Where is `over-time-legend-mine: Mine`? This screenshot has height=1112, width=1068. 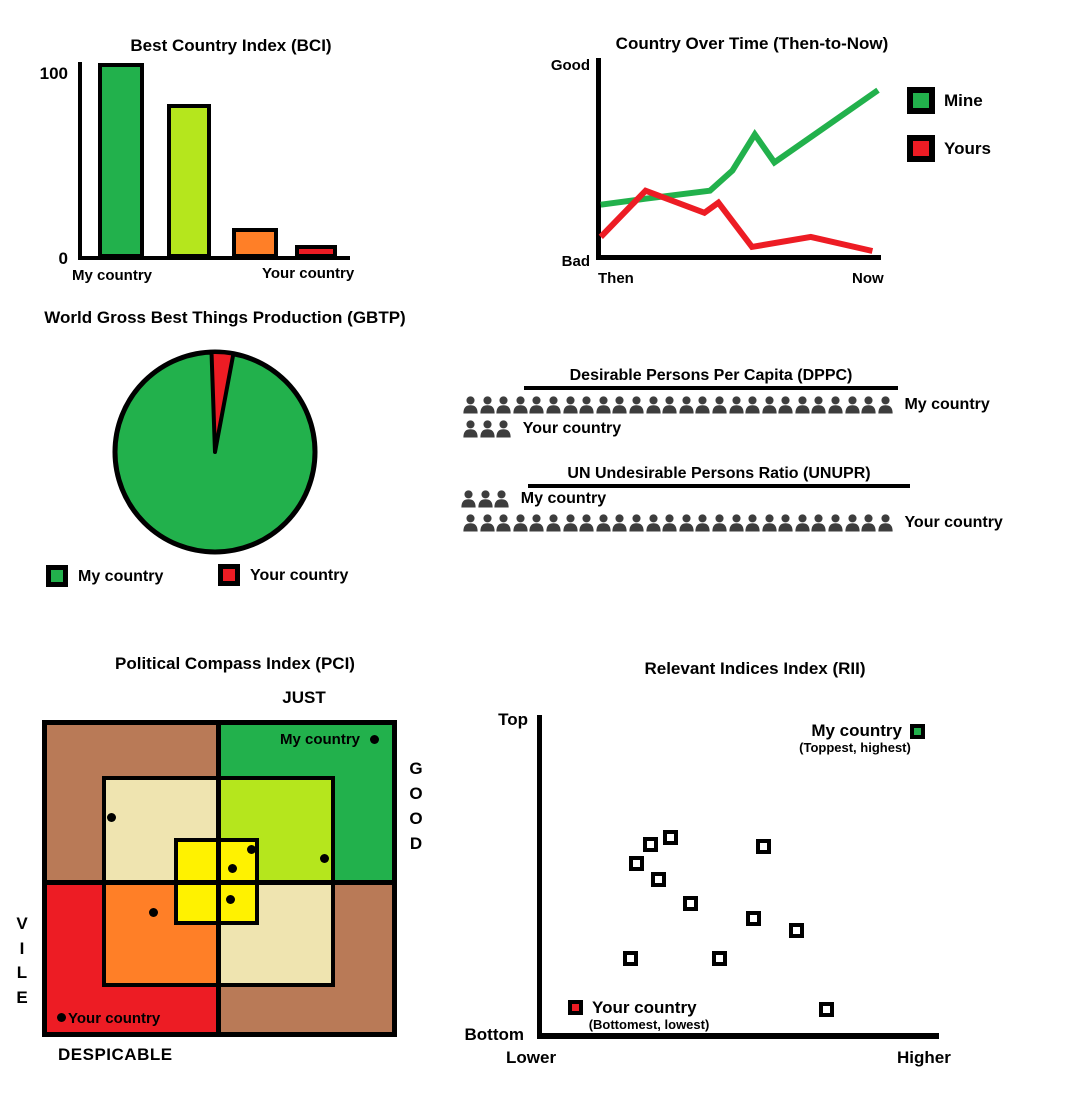 over-time-legend-mine: Mine is located at coordinates (945, 100).